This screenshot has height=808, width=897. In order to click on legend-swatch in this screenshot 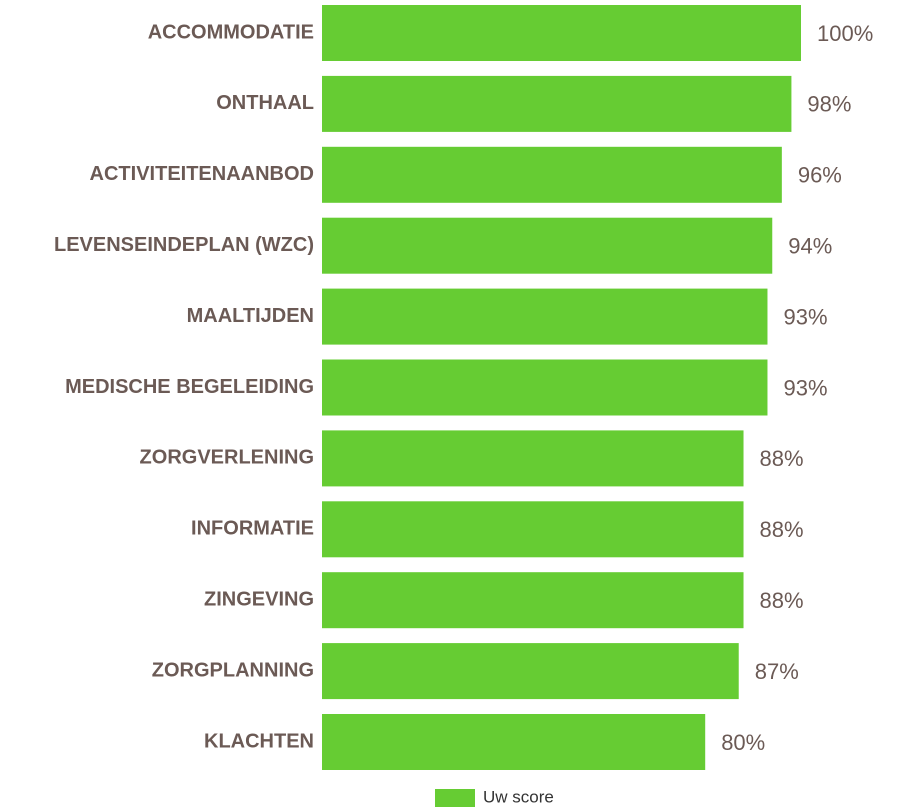, I will do `click(455, 798)`.